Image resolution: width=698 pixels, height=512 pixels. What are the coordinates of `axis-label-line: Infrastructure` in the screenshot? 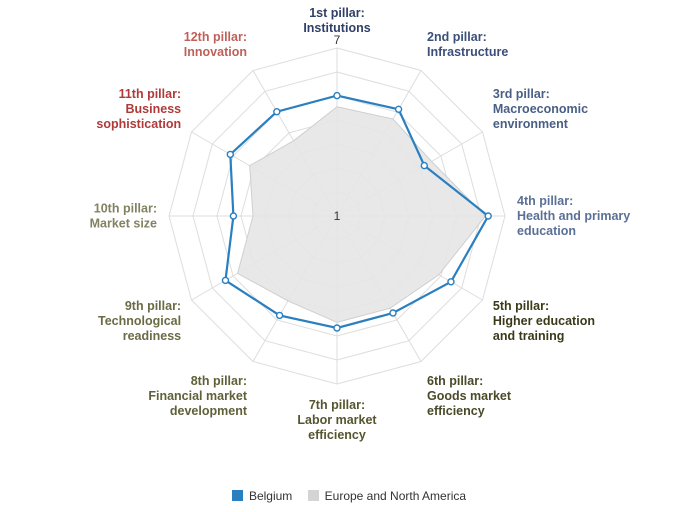 It's located at (467, 52).